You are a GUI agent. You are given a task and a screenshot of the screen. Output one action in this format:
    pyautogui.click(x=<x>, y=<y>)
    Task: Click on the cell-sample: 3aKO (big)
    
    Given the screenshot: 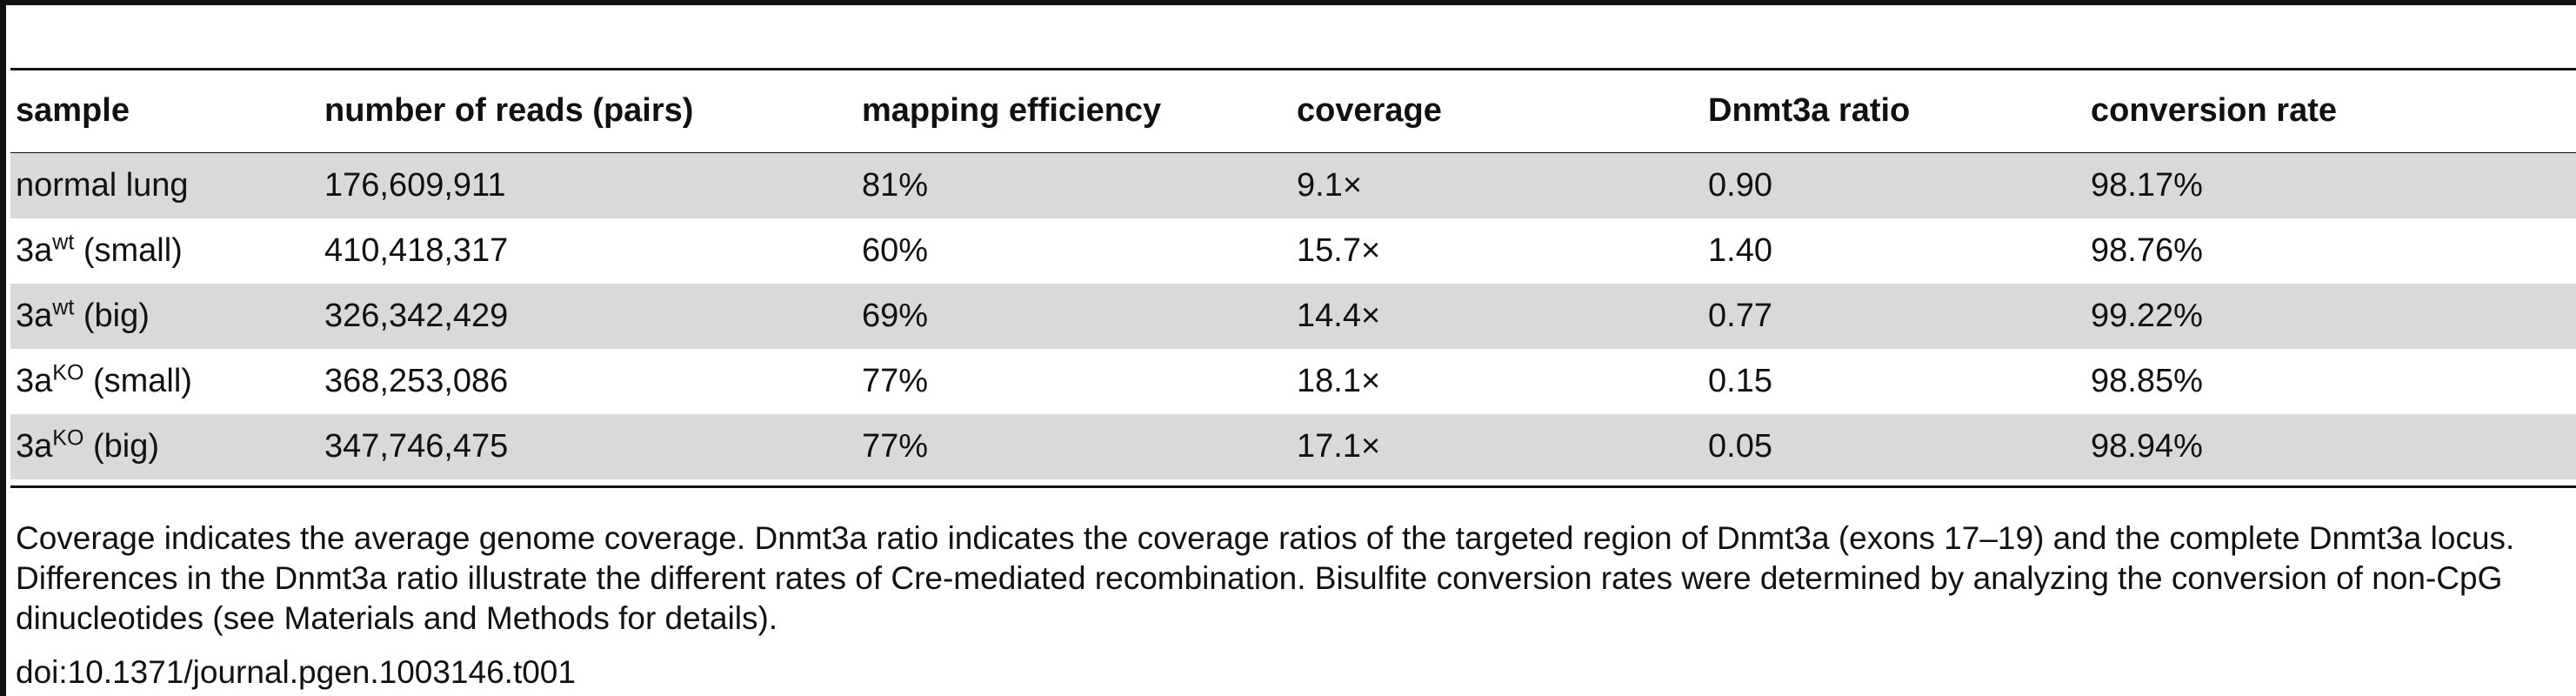 What is the action you would take?
    pyautogui.click(x=164, y=446)
    